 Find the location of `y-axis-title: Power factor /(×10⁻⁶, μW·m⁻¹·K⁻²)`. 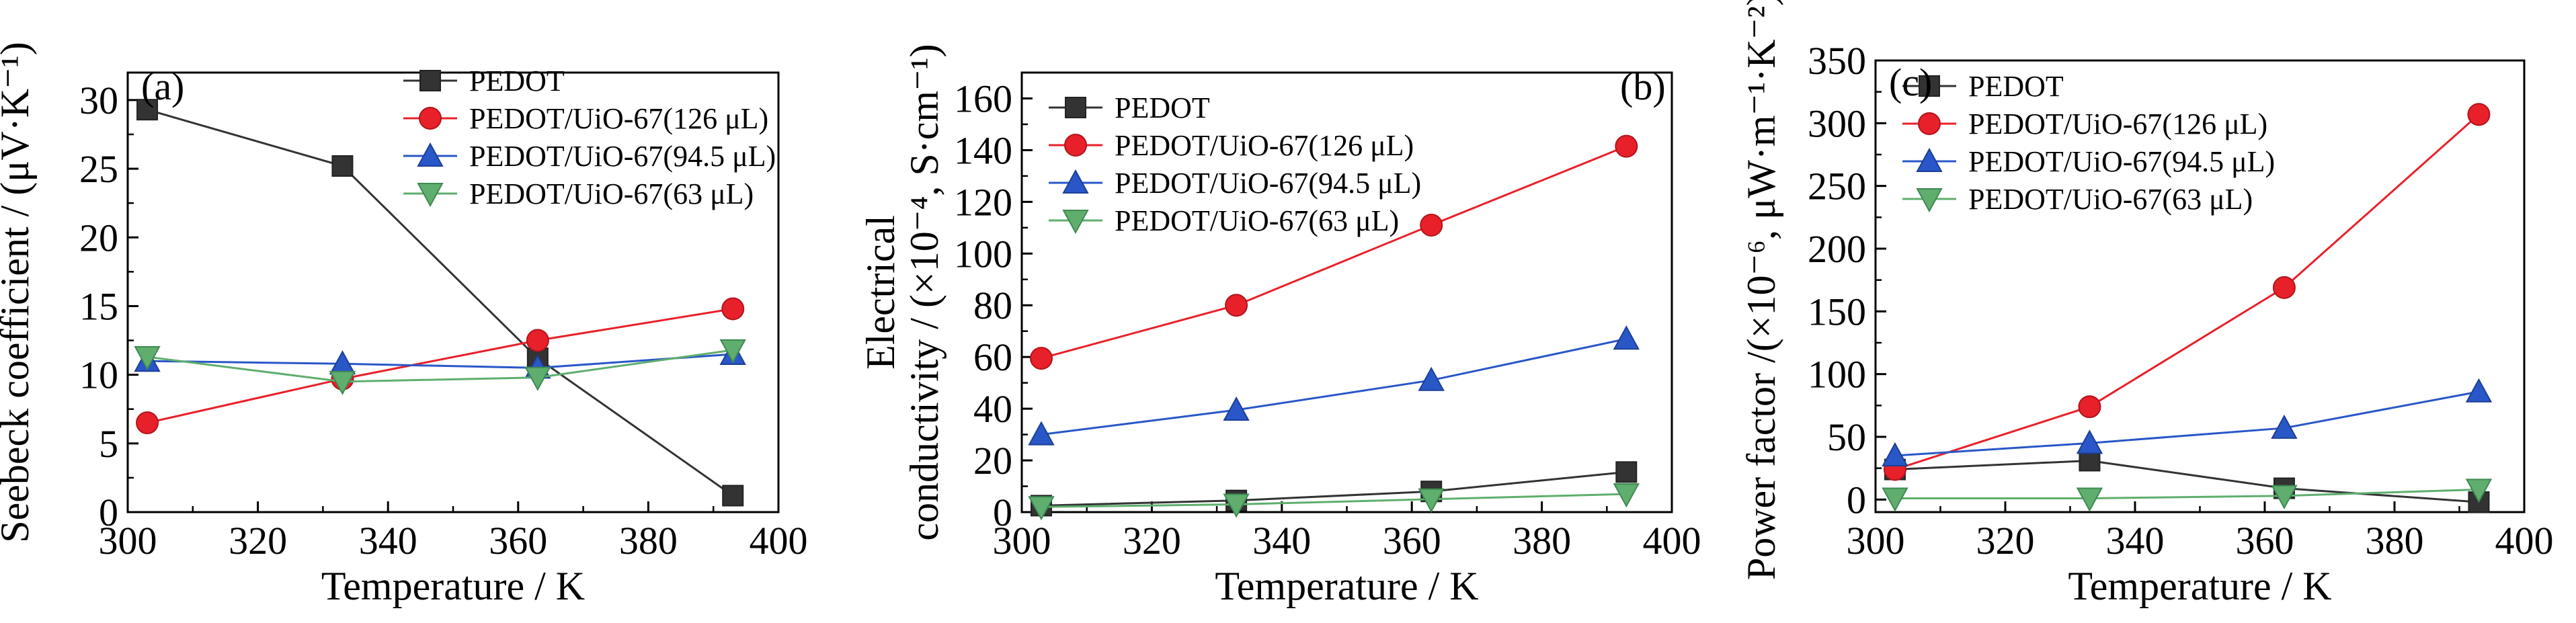

y-axis-title: Power factor /(×10⁻⁶, μW·m⁻¹·K⁻²) is located at coordinates (1761, 290).